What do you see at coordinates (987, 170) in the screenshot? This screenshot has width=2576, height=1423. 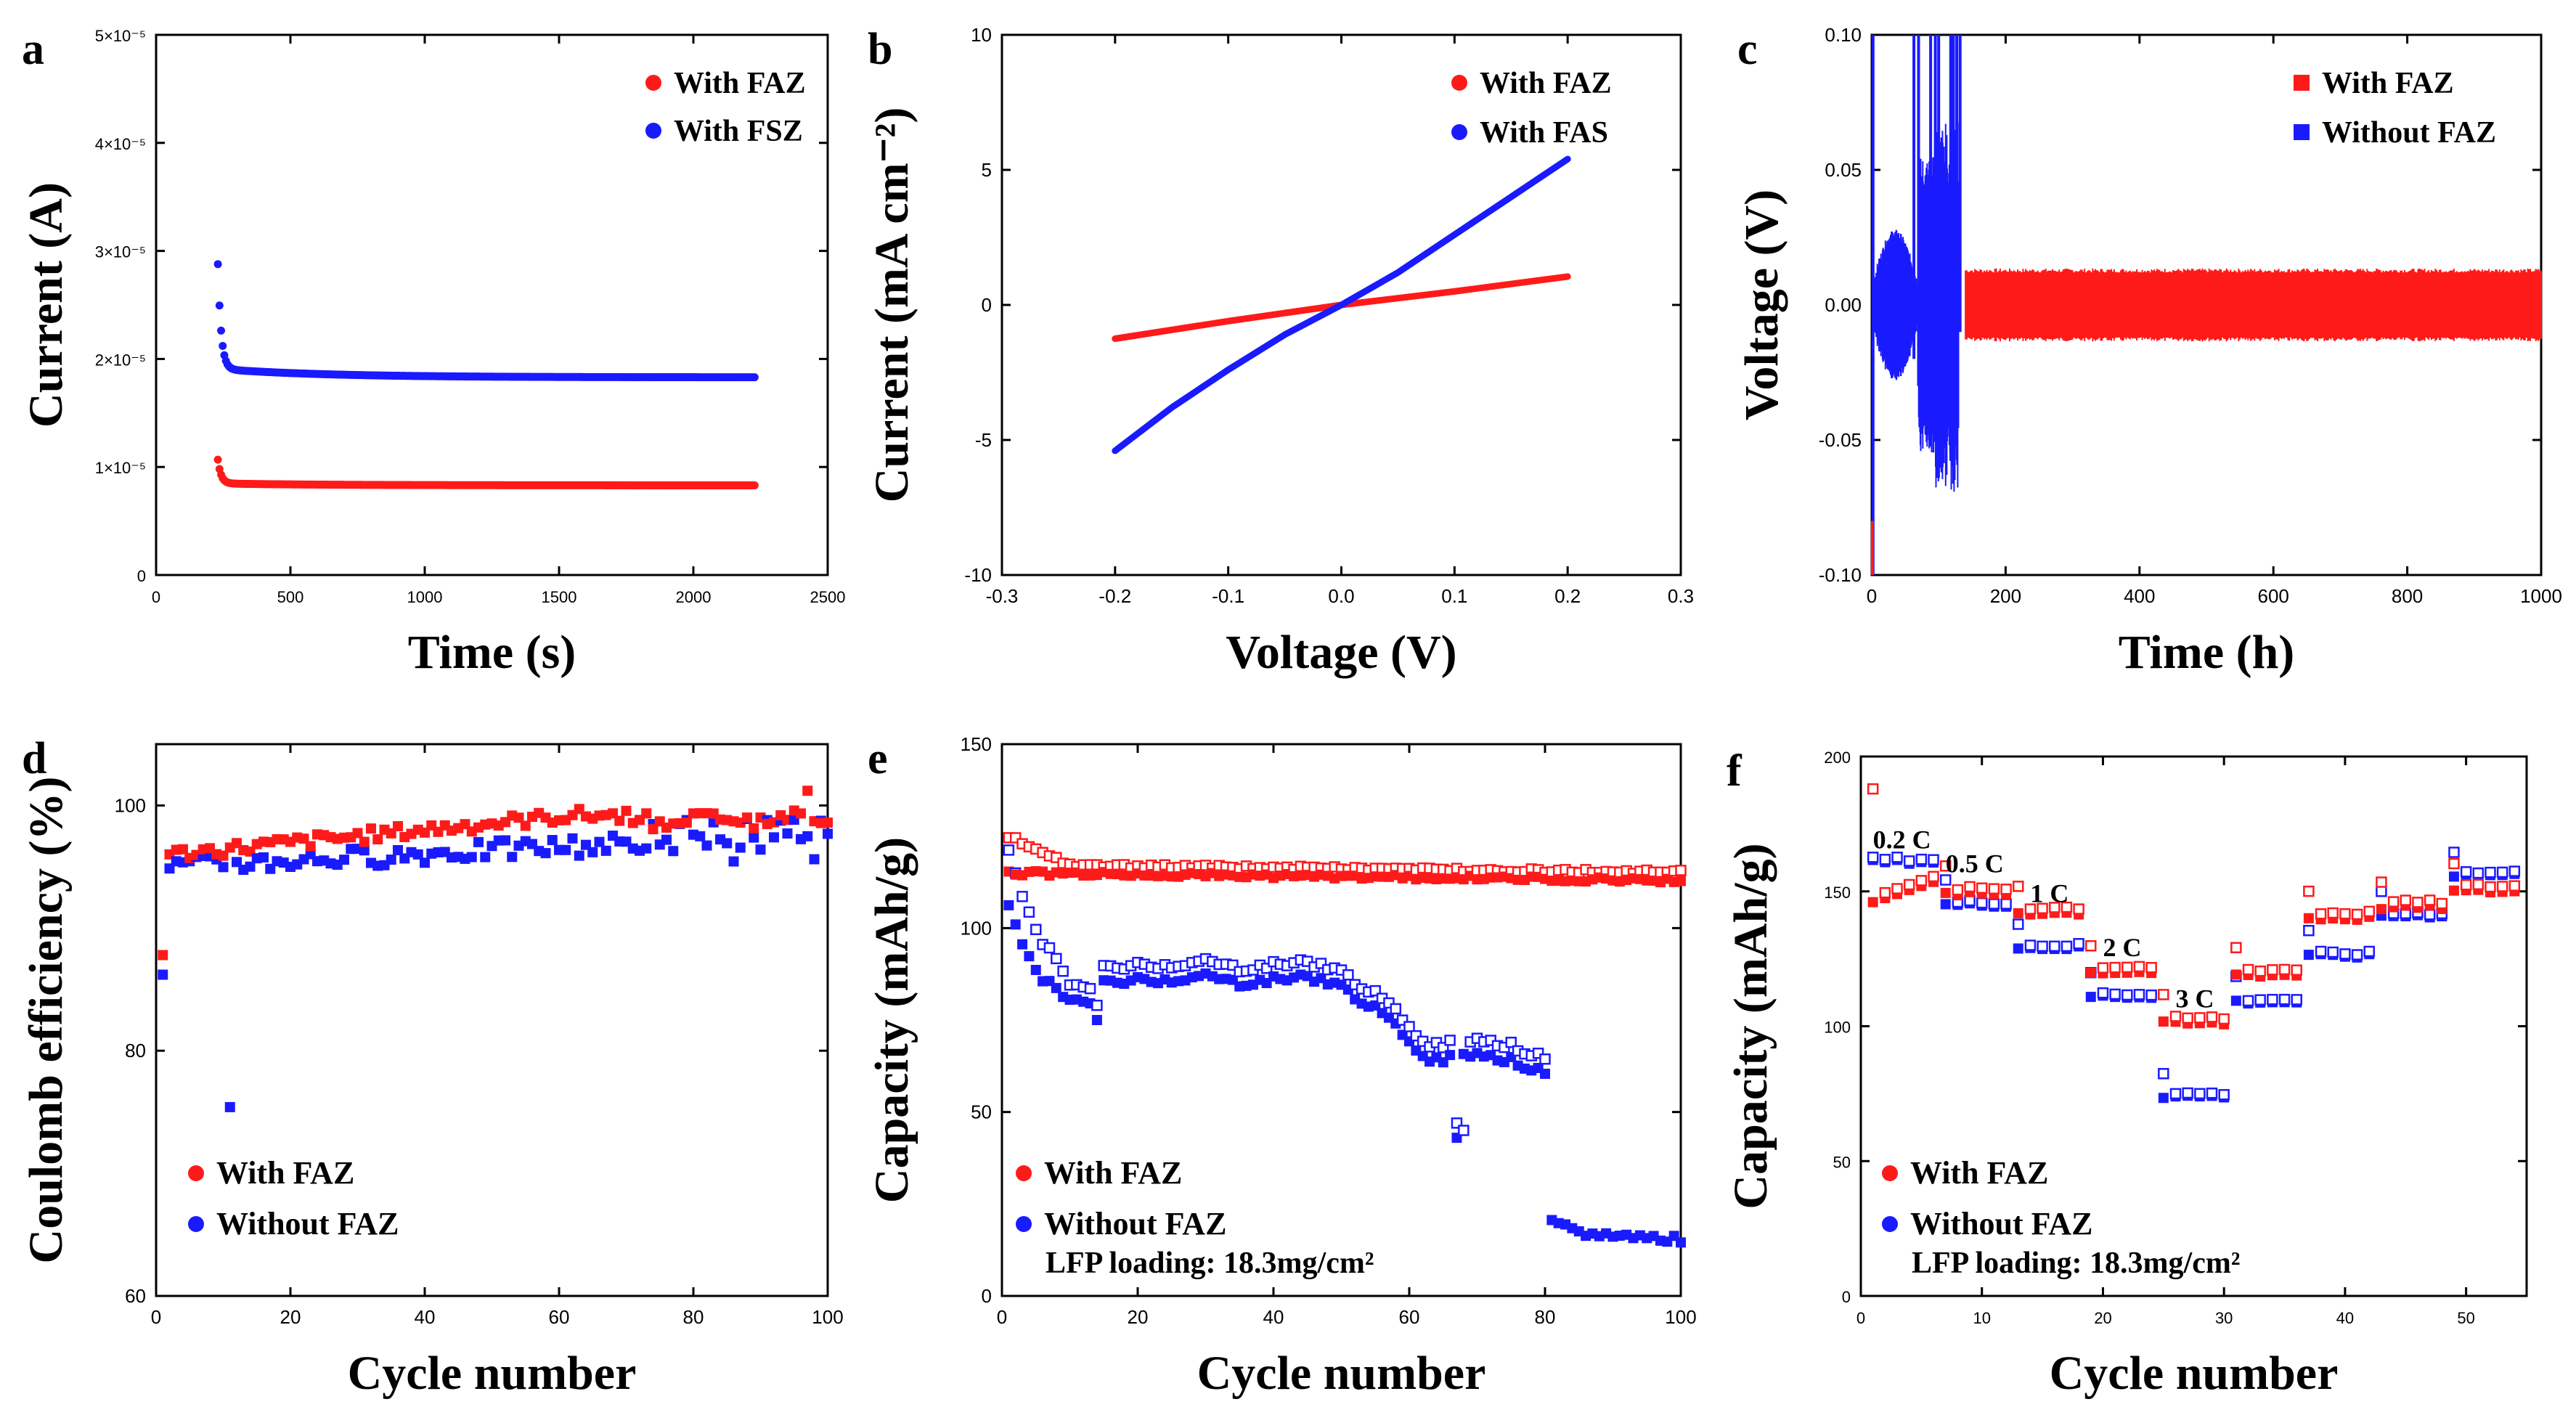 I see `y-tick-label: 5` at bounding box center [987, 170].